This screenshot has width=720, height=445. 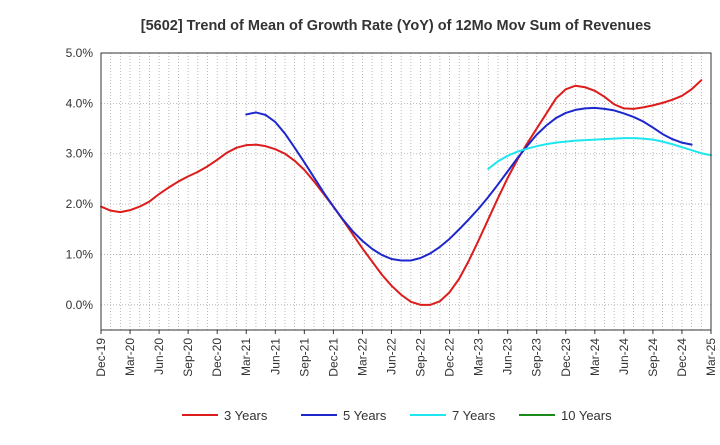 I want to click on x-tick-label: Jun-23, so click(x=508, y=356).